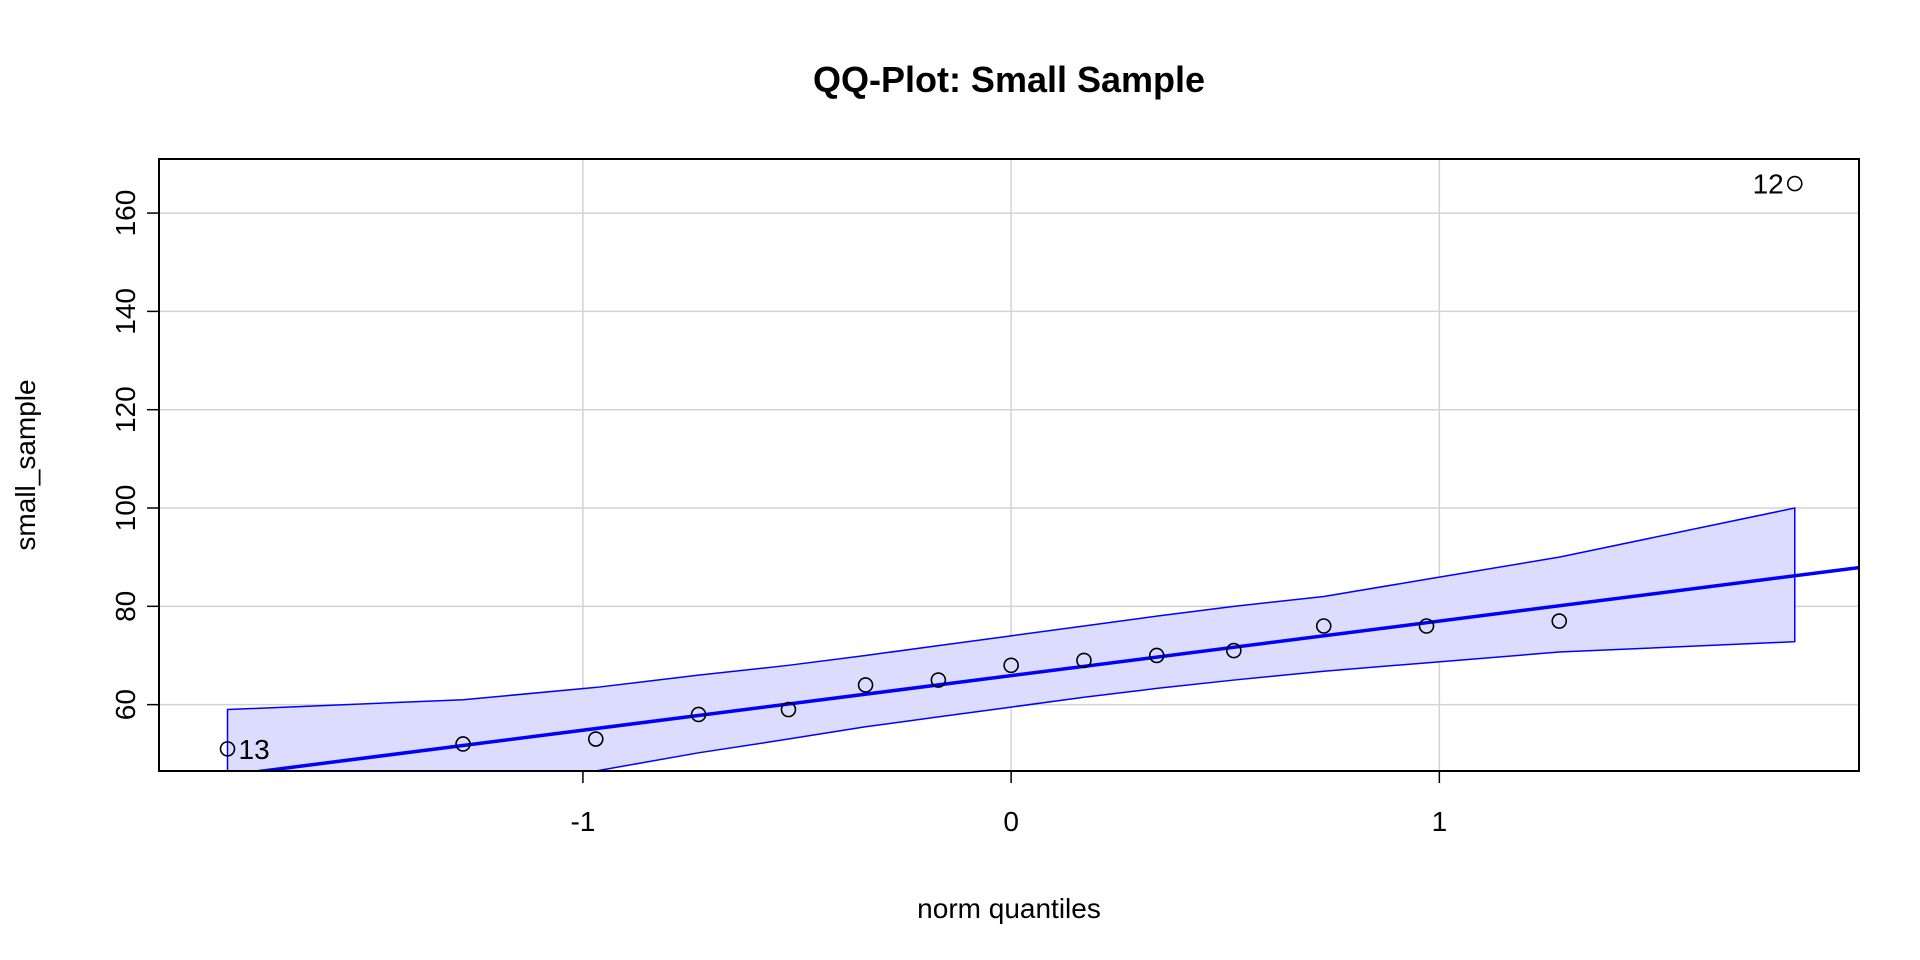 The image size is (1920, 960). What do you see at coordinates (254, 749) in the screenshot?
I see `point-label: 13` at bounding box center [254, 749].